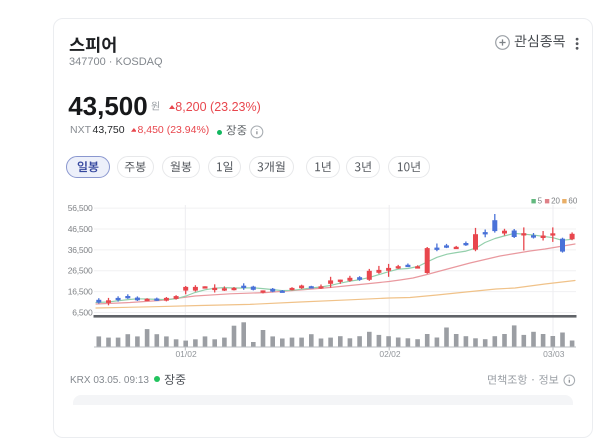 This screenshot has width=600, height=438. What do you see at coordinates (555, 201) in the screenshot?
I see `svg-text: 20` at bounding box center [555, 201].